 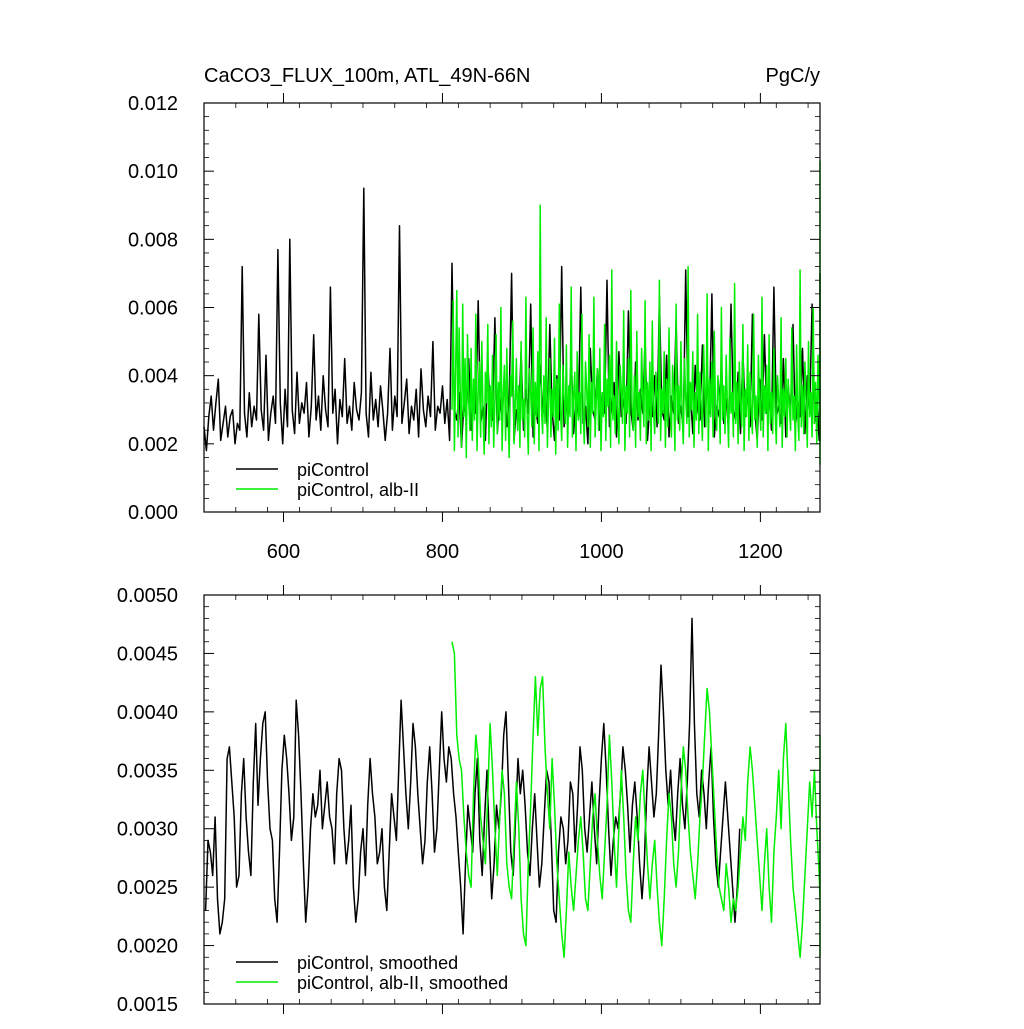 I want to click on bottom-ytick-label: 0.0030, so click(x=147, y=830).